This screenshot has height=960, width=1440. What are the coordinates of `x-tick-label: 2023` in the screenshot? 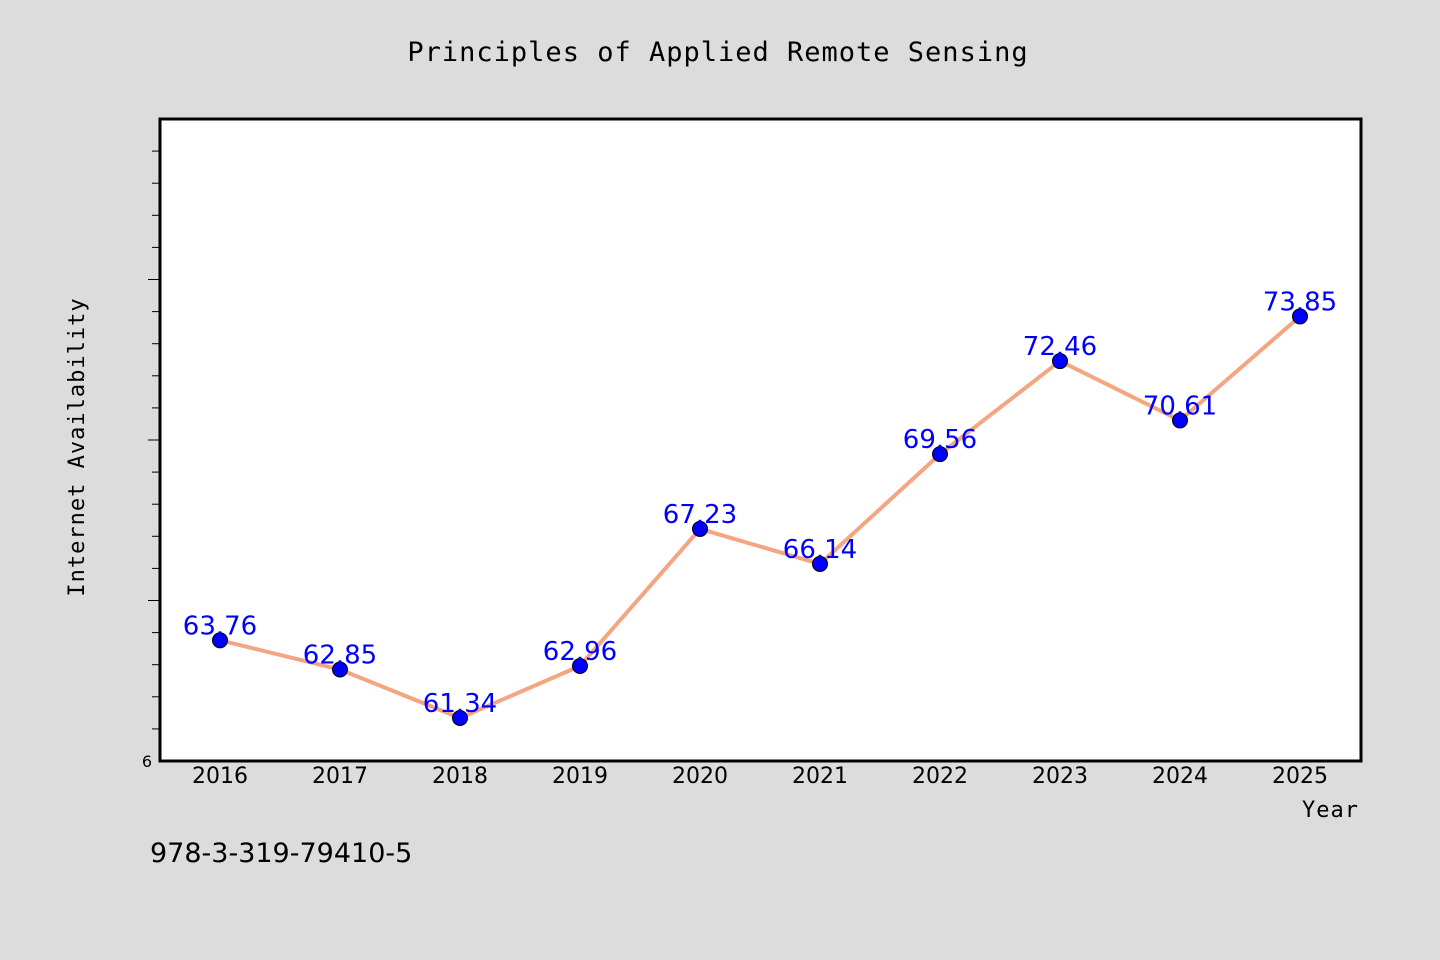 It's located at (1060, 776).